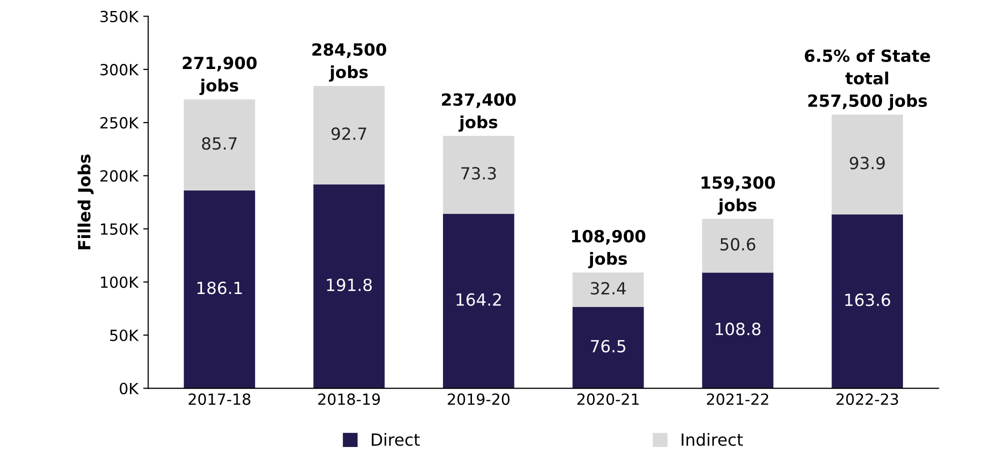  I want to click on annotation: 237,400 jobs, so click(479, 112).